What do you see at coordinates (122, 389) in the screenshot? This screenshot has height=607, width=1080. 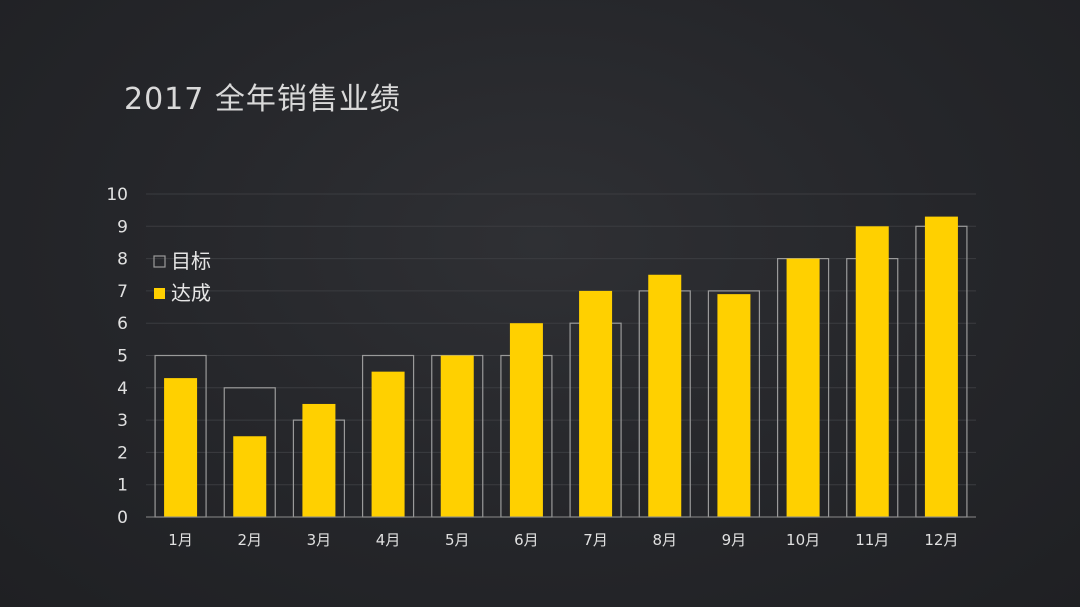 I see `y-tick-label: 4` at bounding box center [122, 389].